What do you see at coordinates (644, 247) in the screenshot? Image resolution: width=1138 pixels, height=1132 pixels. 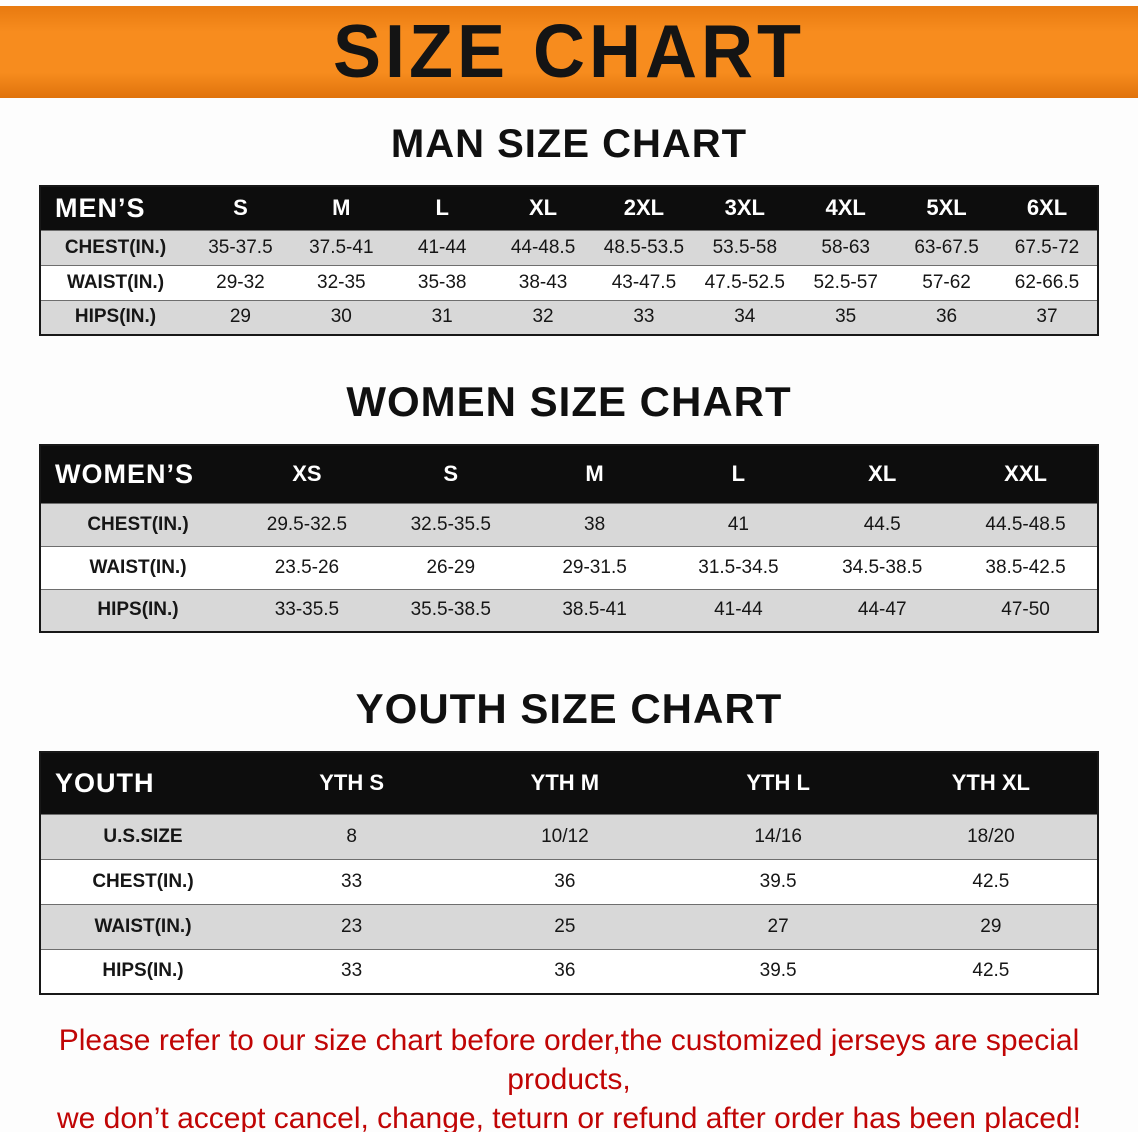 I see `size-value-cell: 48.5-53.5` at bounding box center [644, 247].